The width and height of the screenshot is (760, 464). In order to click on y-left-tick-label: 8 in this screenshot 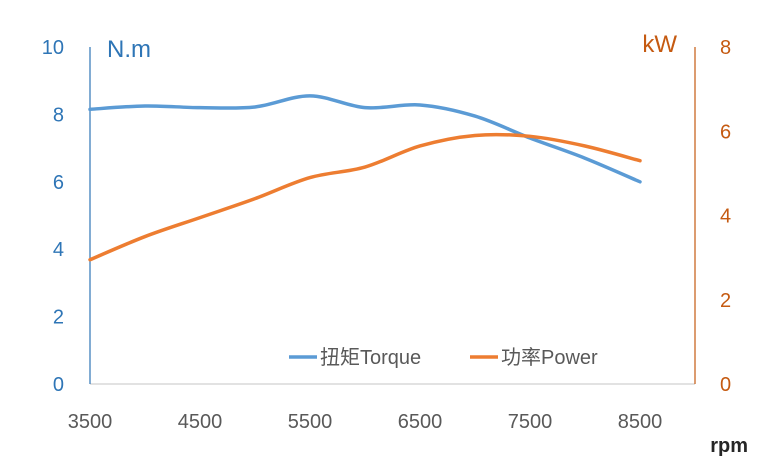, I will do `click(58, 115)`.